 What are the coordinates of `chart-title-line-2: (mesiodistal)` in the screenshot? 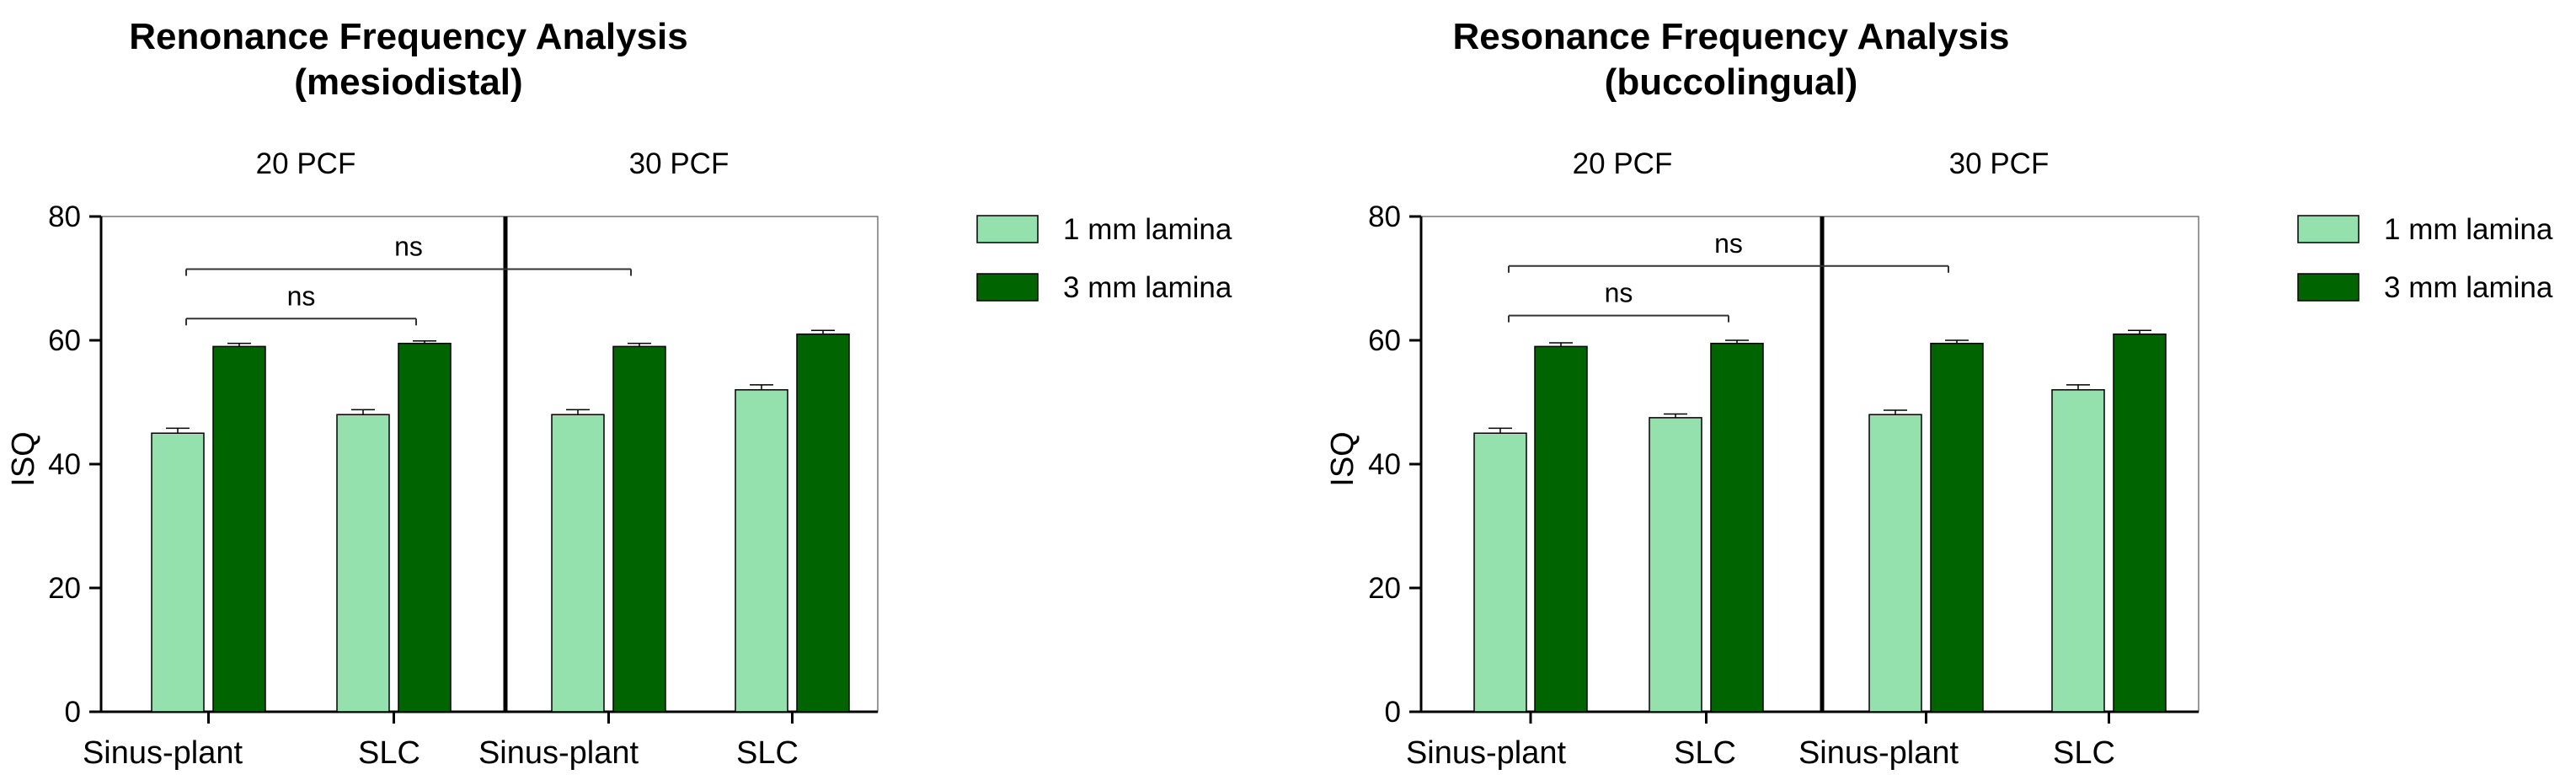 It's located at (408, 82).